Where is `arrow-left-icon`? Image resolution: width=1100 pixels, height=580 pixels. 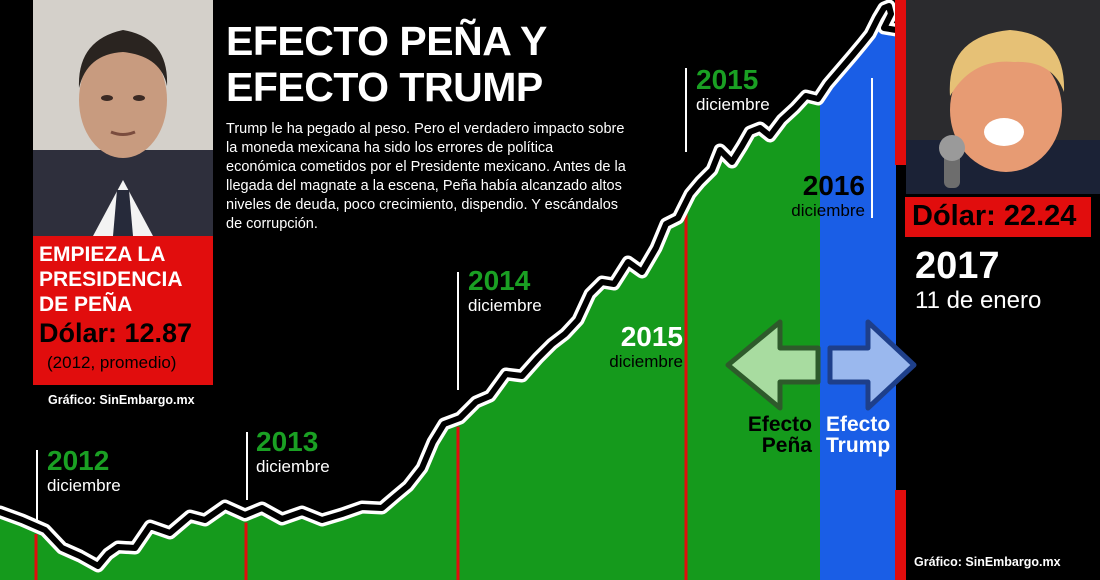
arrow-left-icon is located at coordinates (773, 365).